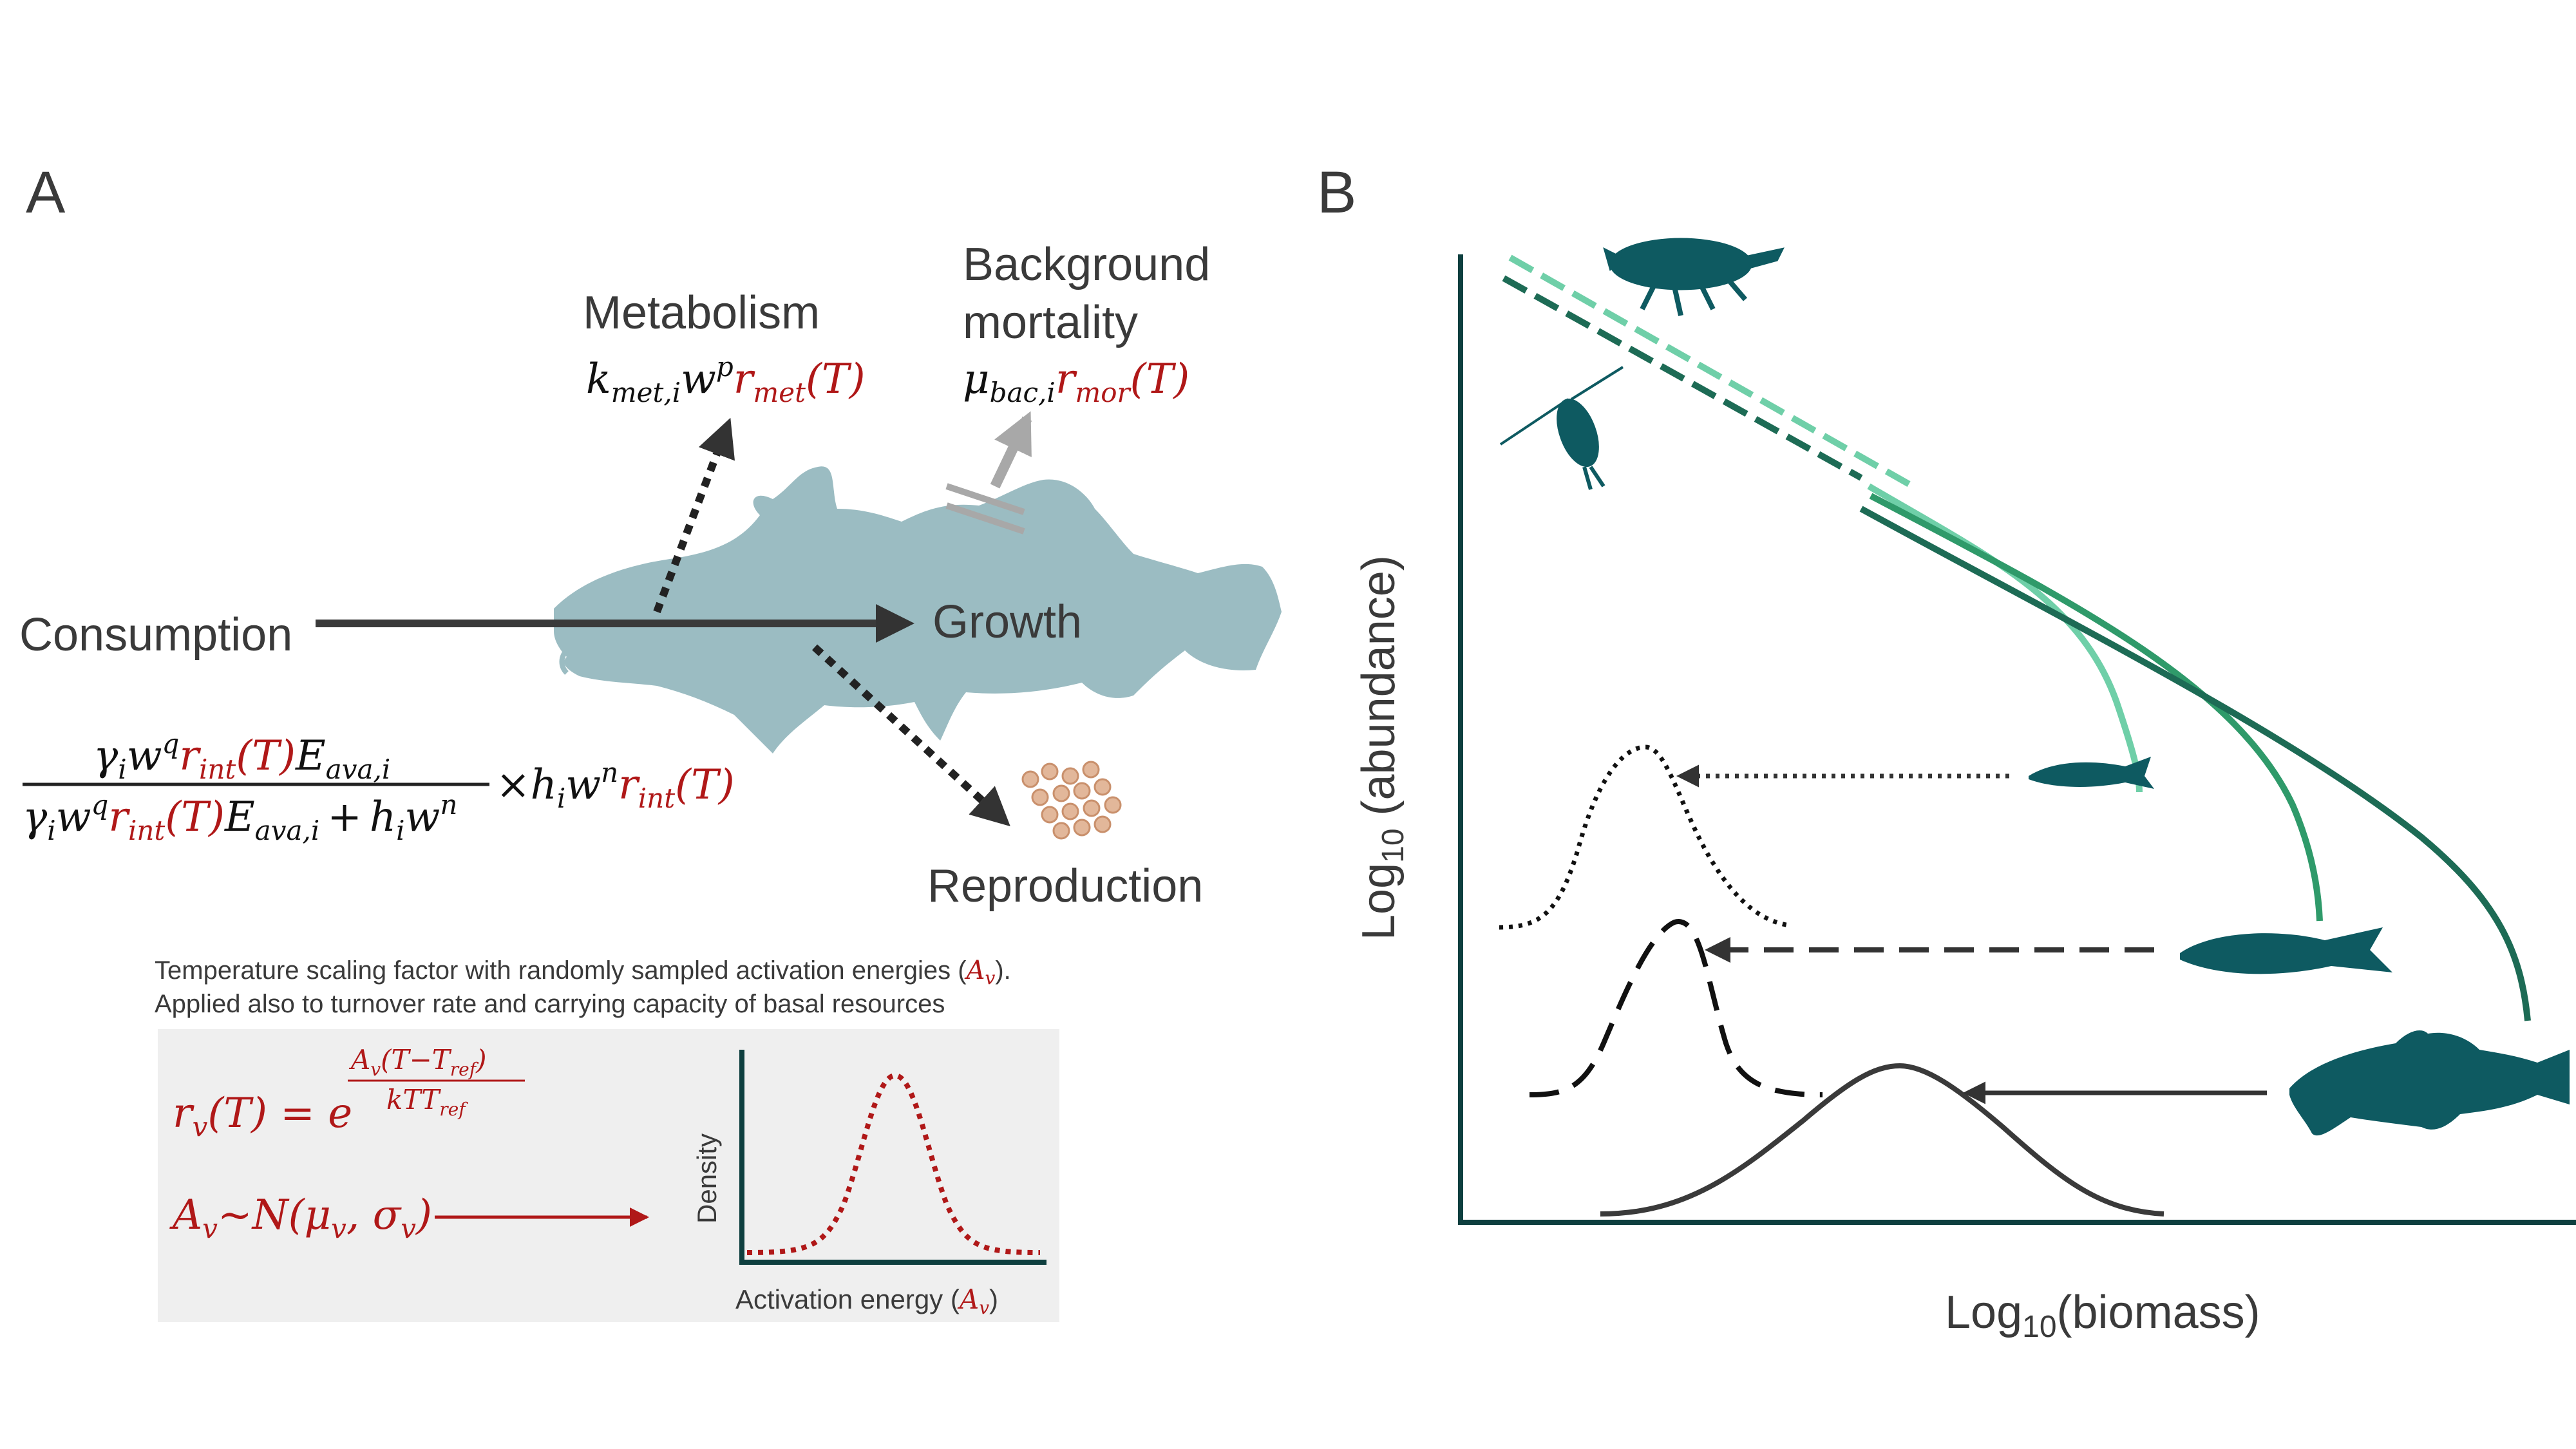 The height and width of the screenshot is (1449, 2576). I want to click on medium-fish-icon, so click(2286, 950).